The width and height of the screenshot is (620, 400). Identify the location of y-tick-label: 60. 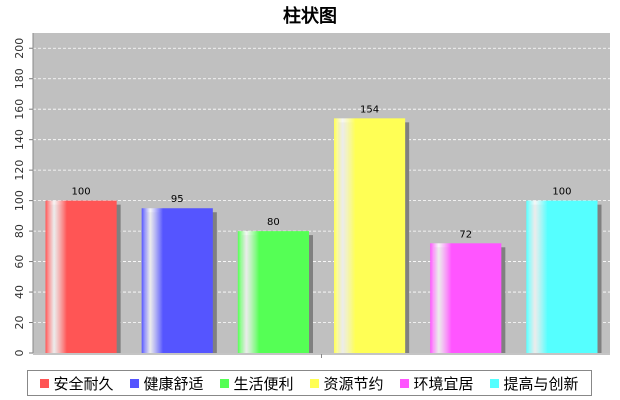
(19, 262).